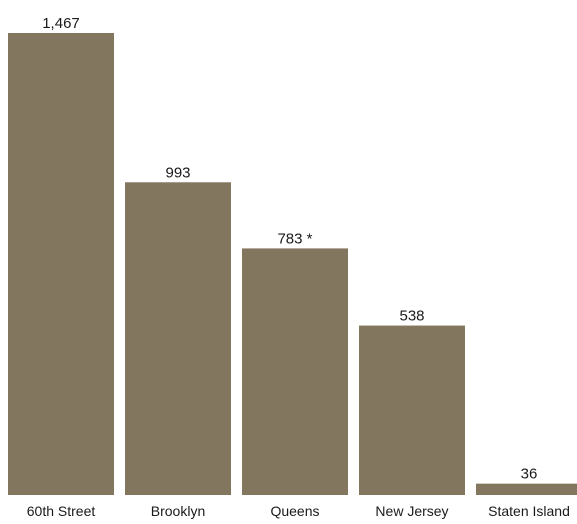 Image resolution: width=577 pixels, height=524 pixels. I want to click on value-label-60th-street: 1,467, so click(61, 23).